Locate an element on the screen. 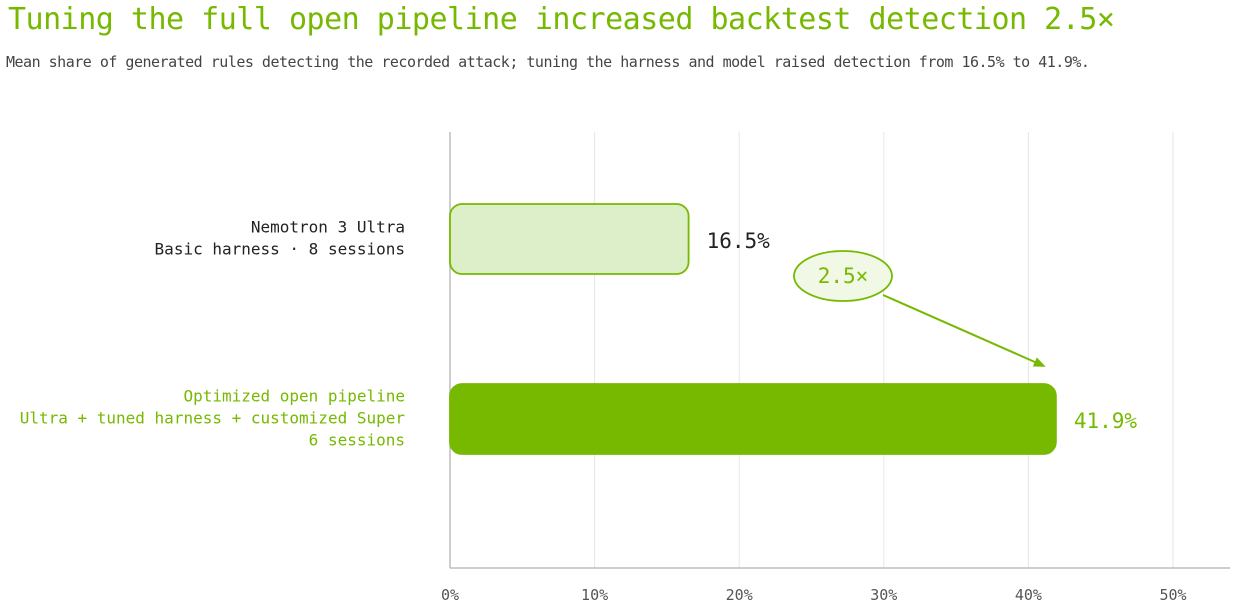 Image resolution: width=1239 pixels, height=611 pixels. category-label-0-0: Nemotron 3 Ultra is located at coordinates (328, 227).